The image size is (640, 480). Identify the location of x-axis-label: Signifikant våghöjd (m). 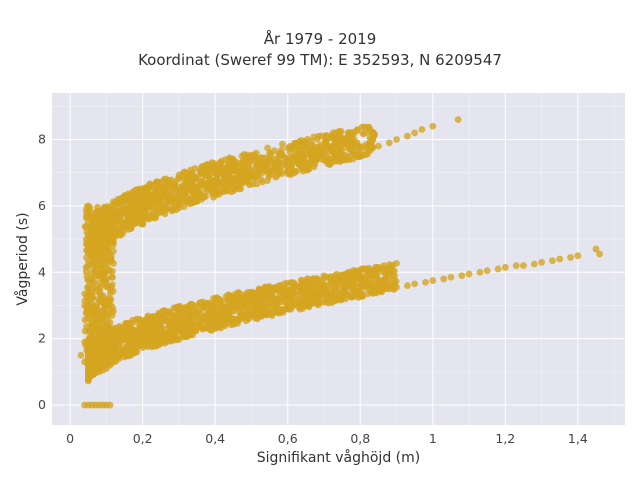
(338, 457).